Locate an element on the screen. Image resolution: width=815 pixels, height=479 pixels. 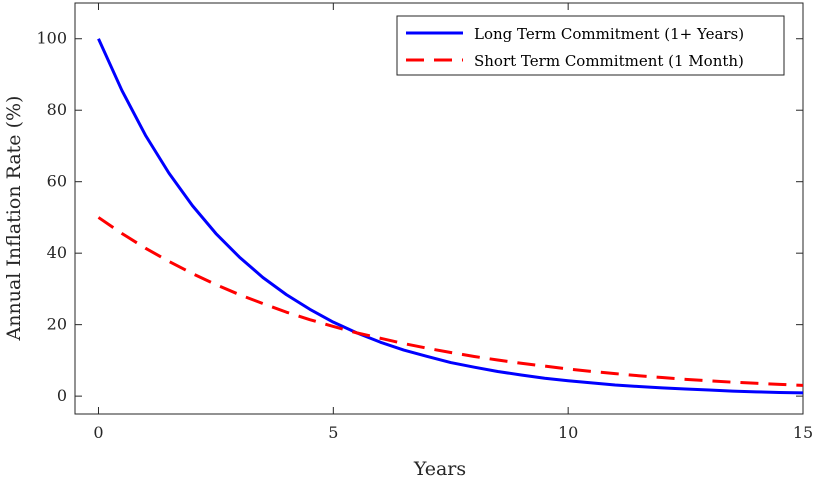
legend-box is located at coordinates (590, 45).